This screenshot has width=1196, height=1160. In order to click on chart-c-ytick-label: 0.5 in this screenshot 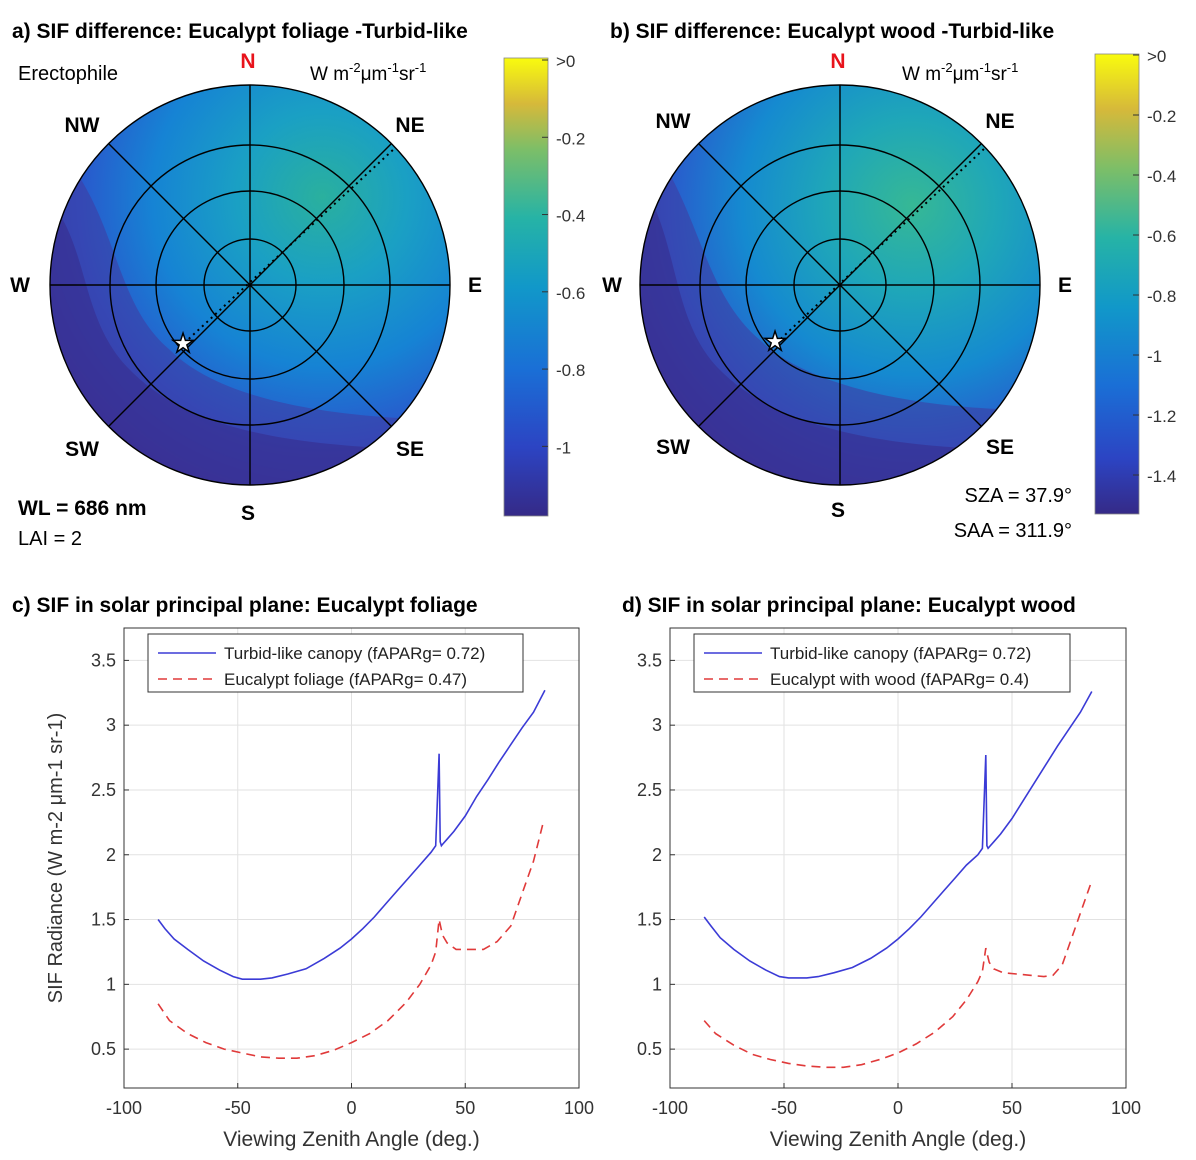, I will do `click(103, 1049)`.